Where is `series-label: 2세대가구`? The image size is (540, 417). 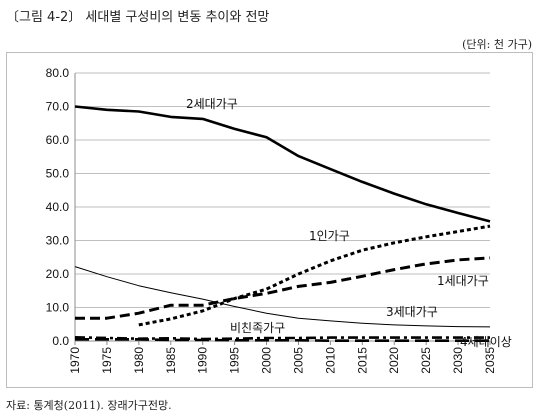 series-label: 2세대가구 is located at coordinates (212, 104).